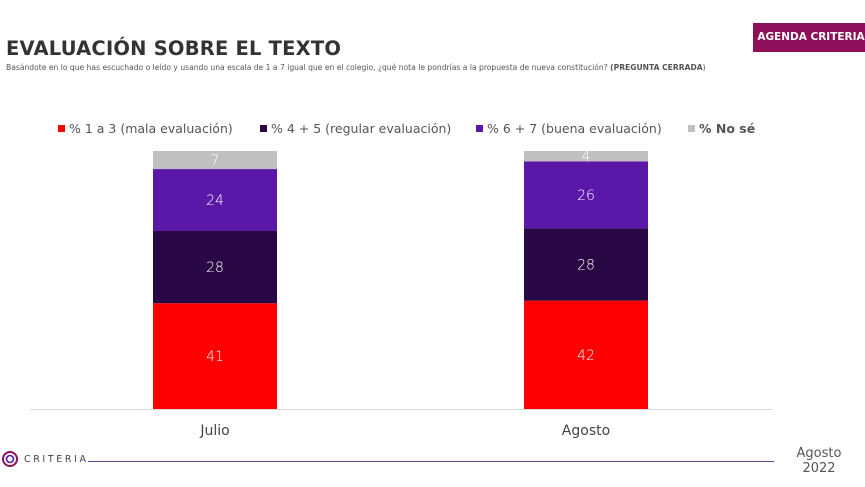 This screenshot has height=487, width=865. I want to click on data-label-julio-buena: 24, so click(215, 201).